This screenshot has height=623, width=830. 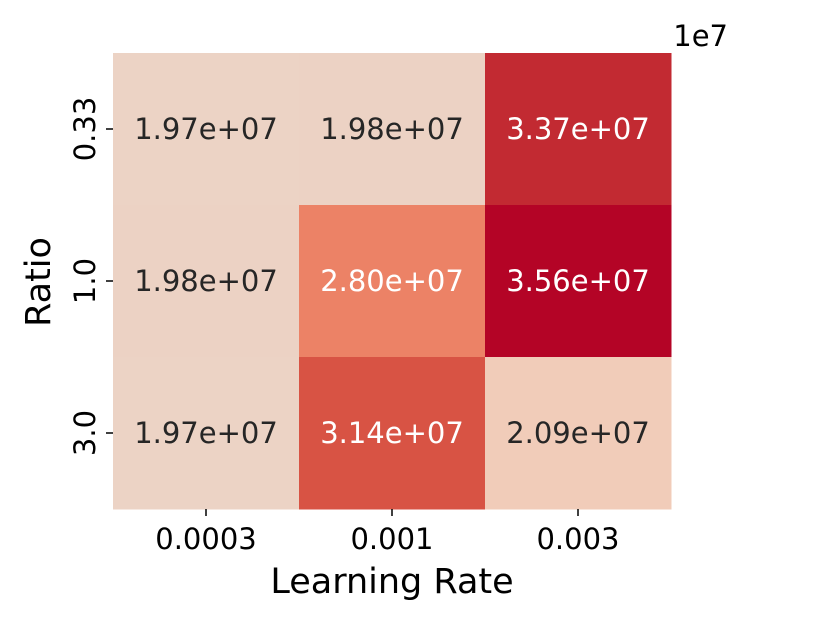 I want to click on heatmap-cell-r2-c2, so click(x=578, y=433).